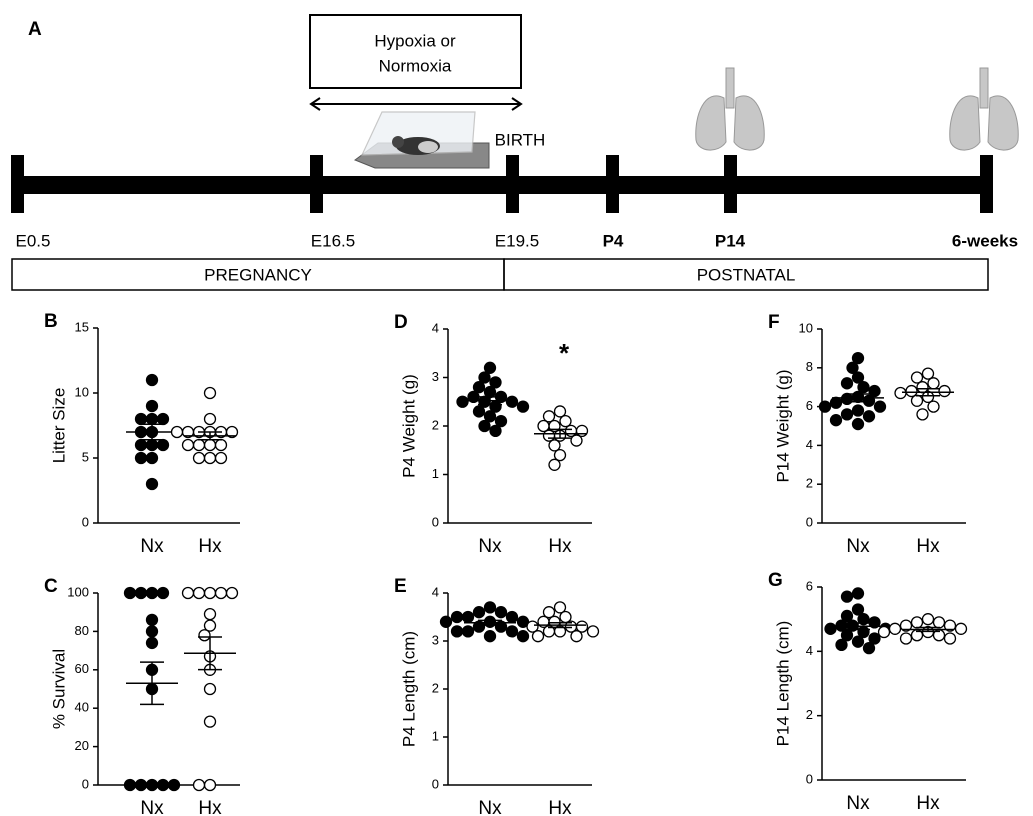 The height and width of the screenshot is (816, 1033). What do you see at coordinates (730, 240) in the screenshot?
I see `timepoint-label: P14` at bounding box center [730, 240].